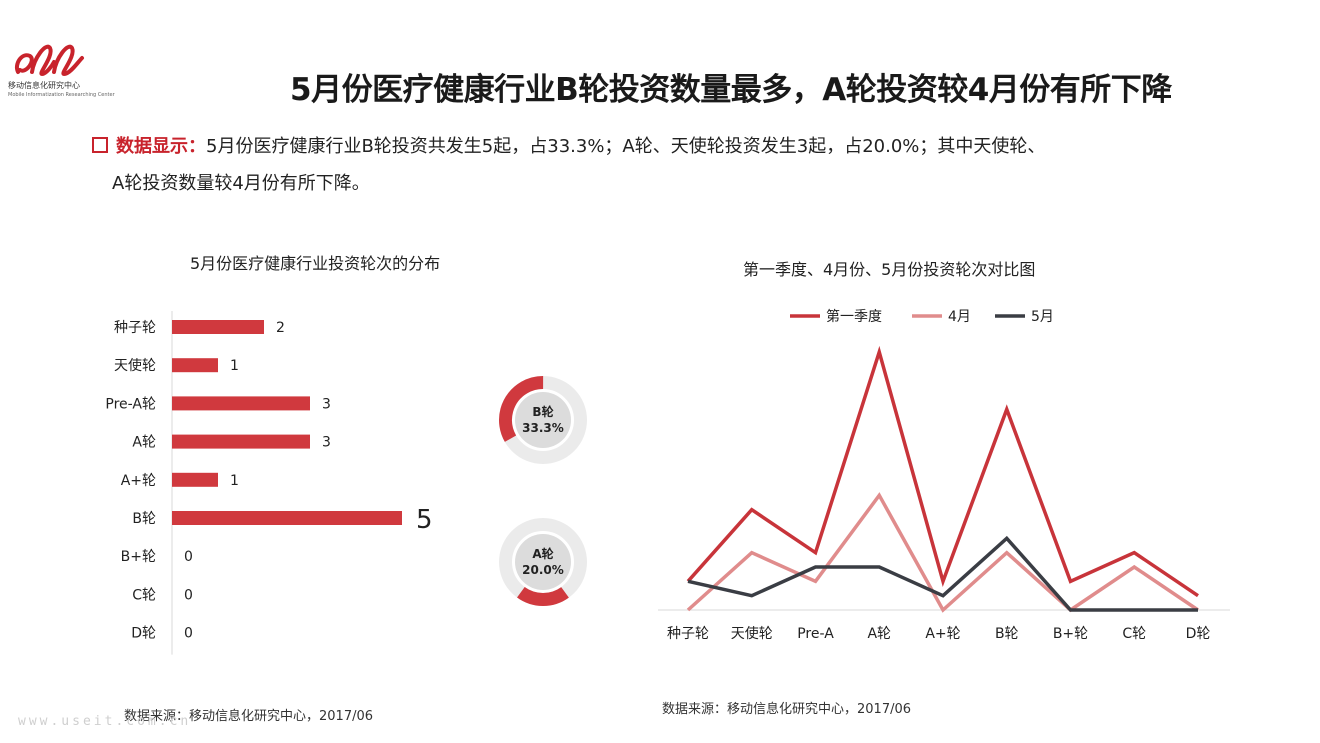 This screenshot has height=743, width=1320. I want to click on bar-category-label: Pre-A轮, so click(130, 404).